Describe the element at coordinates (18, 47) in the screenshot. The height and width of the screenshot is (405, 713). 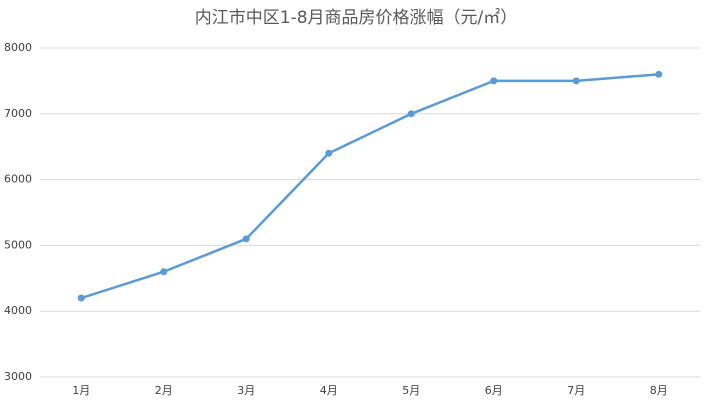
I see `y-tick-label: 8000` at that location.